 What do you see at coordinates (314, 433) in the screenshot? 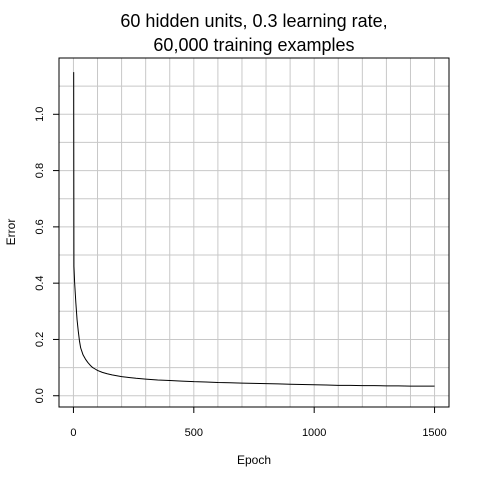
I see `x-tick-label-2: 1000` at bounding box center [314, 433].